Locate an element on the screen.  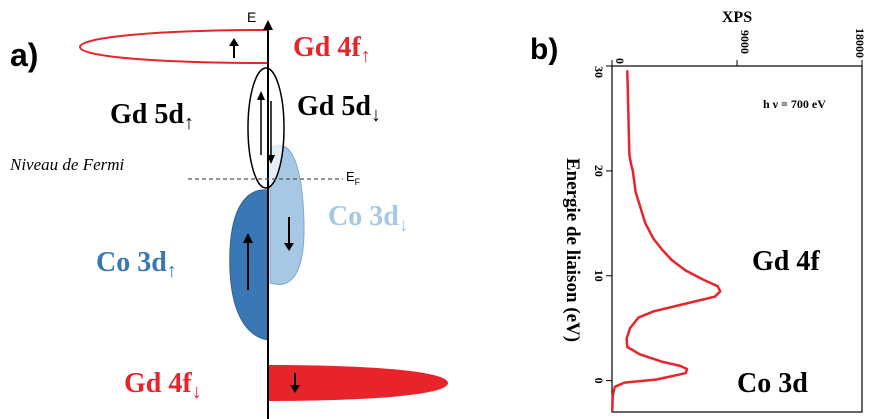
photon-energy-annotation: h ν = 700 eV is located at coordinates (794, 104).